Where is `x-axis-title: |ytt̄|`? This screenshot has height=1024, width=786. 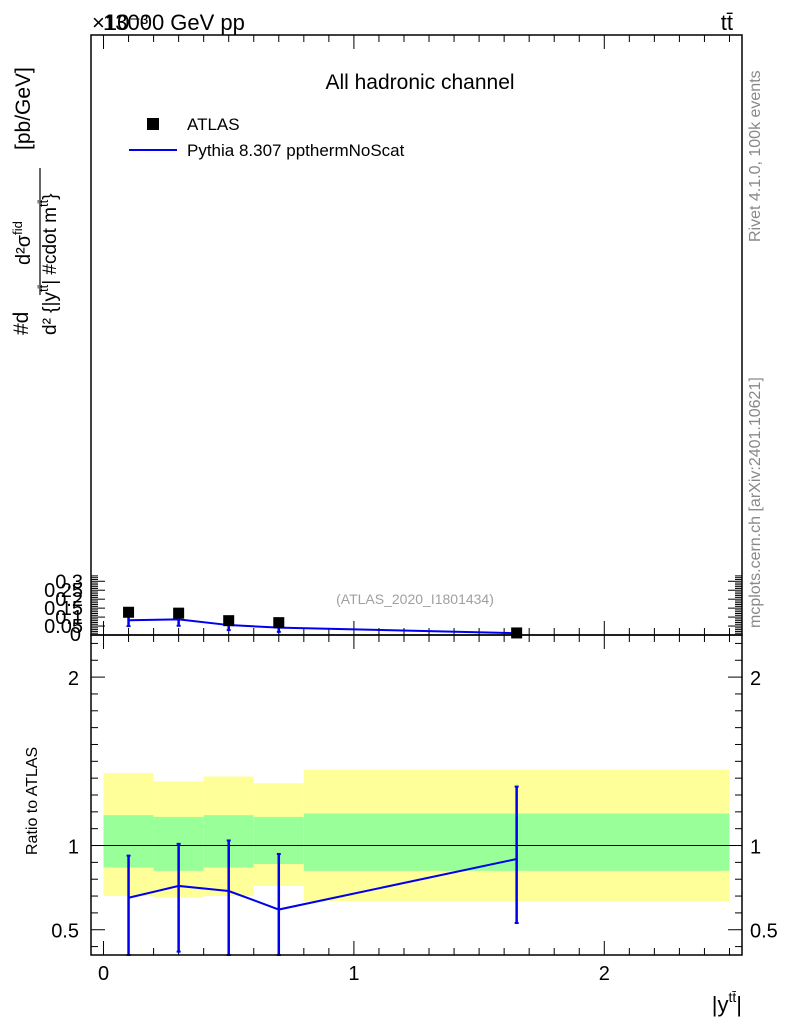 x-axis-title: |ytt̄| is located at coordinates (727, 1003).